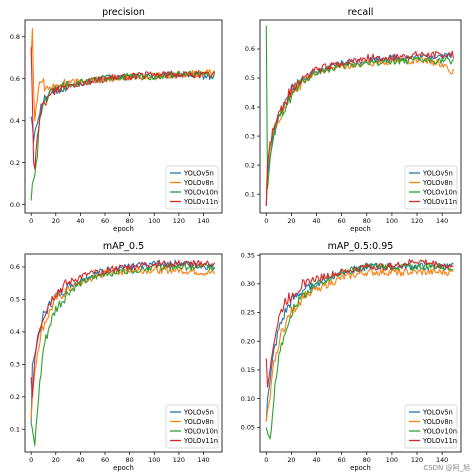 This screenshot has width=474, height=474. I want to click on series-line-YOLOv10n, so click(359, 107).